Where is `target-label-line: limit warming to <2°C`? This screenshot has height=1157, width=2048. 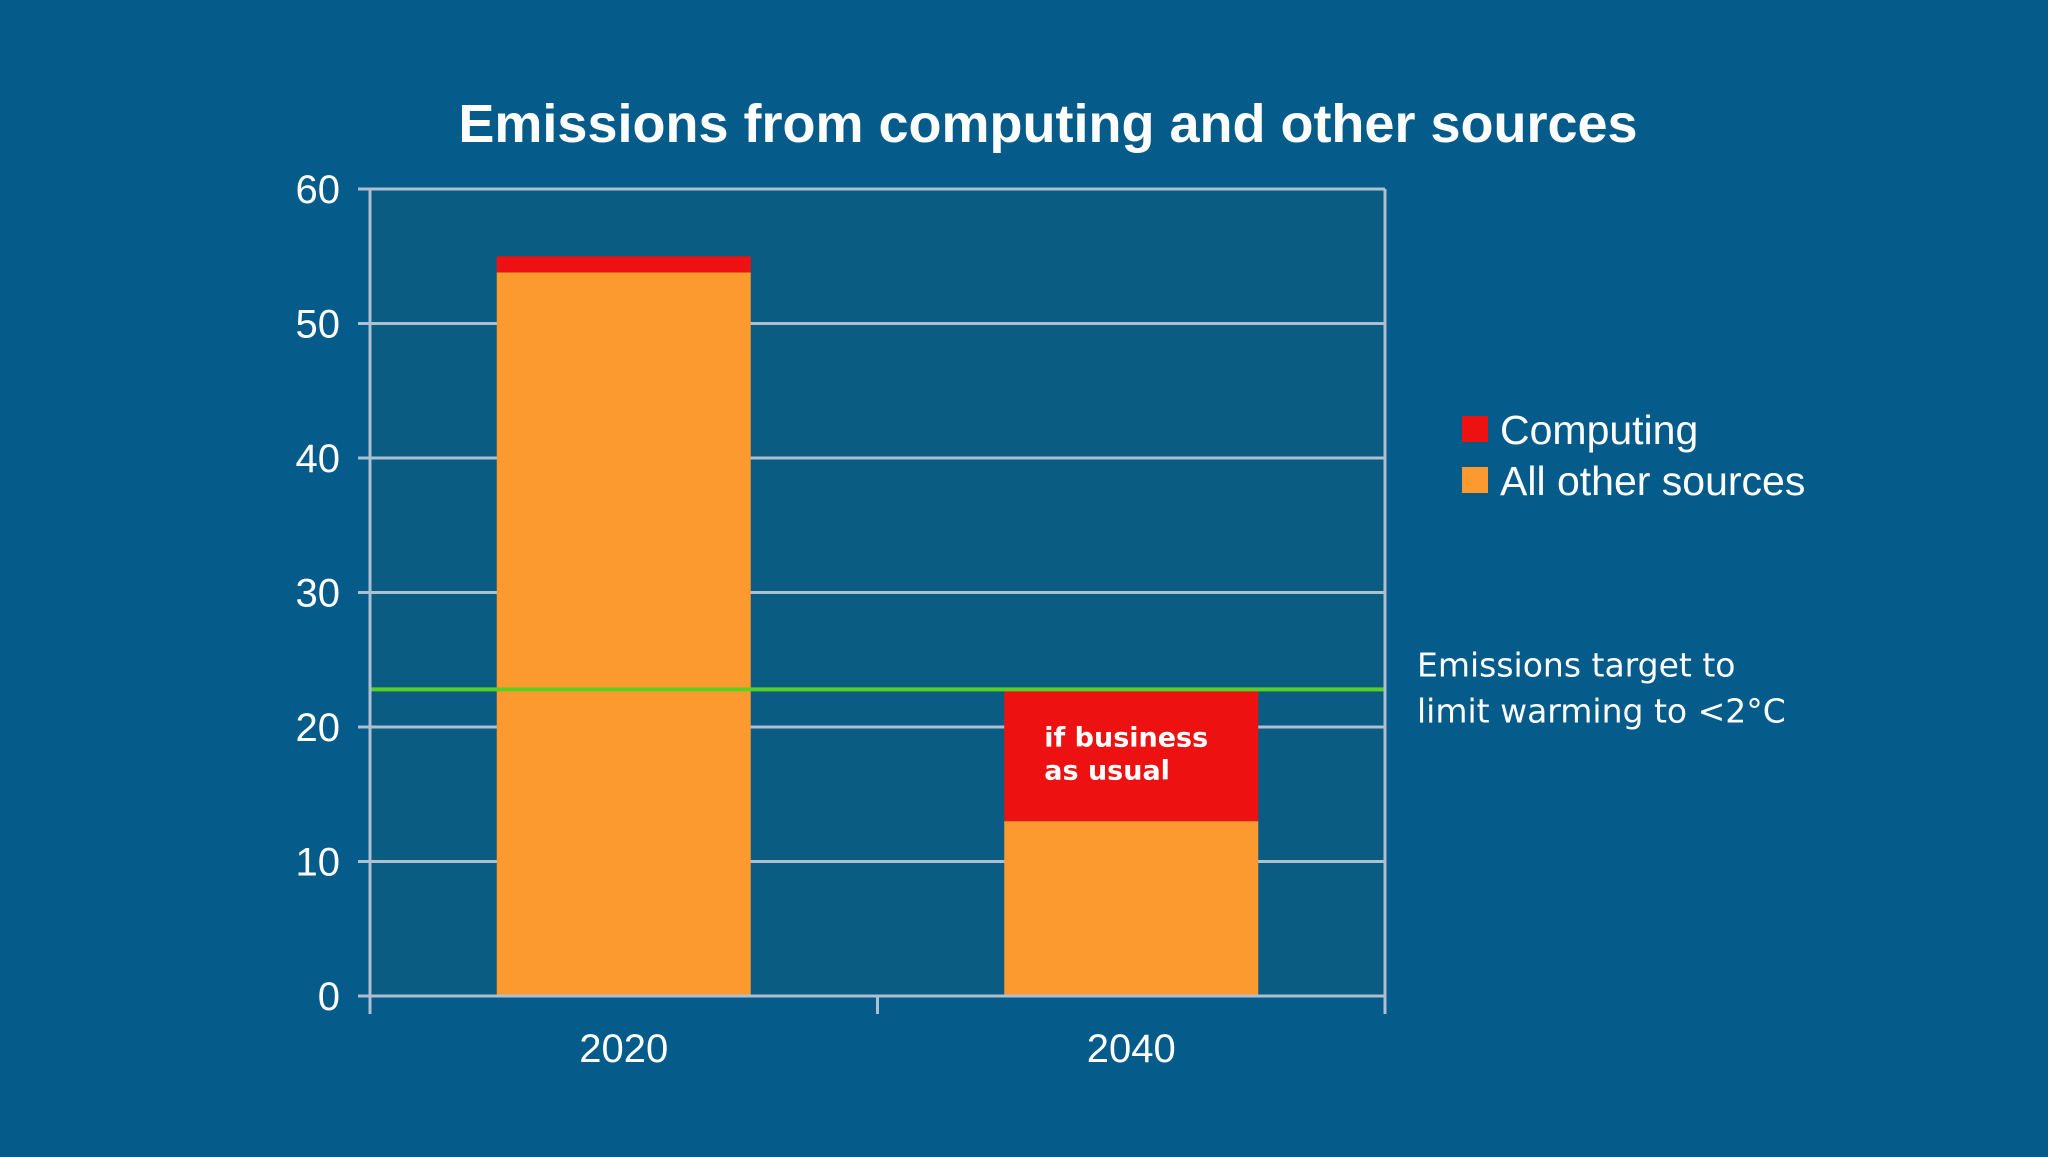
target-label-line: limit warming to <2°C is located at coordinates (1601, 710).